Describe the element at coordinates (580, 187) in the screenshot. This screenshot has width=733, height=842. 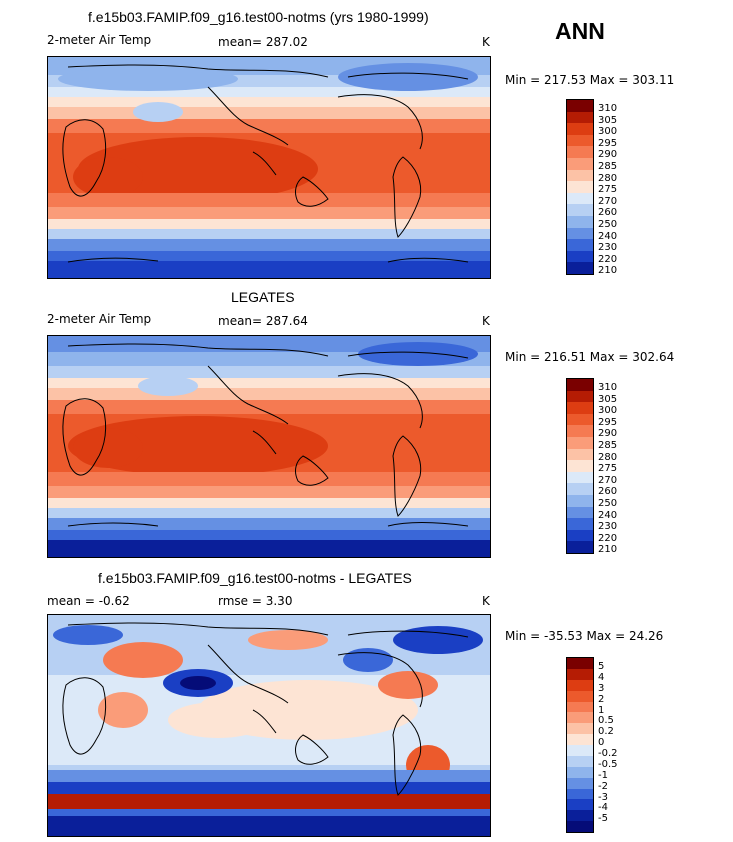
I see `panel1-colorbar` at that location.